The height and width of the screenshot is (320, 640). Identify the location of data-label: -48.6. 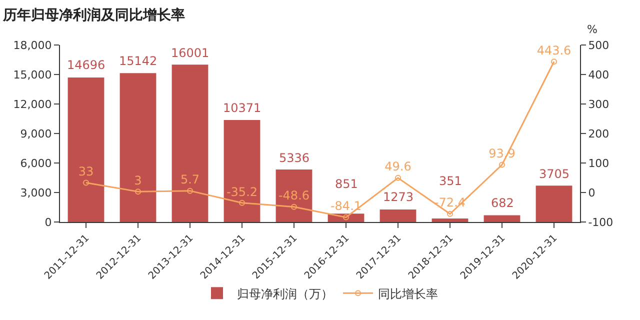
(294, 195).